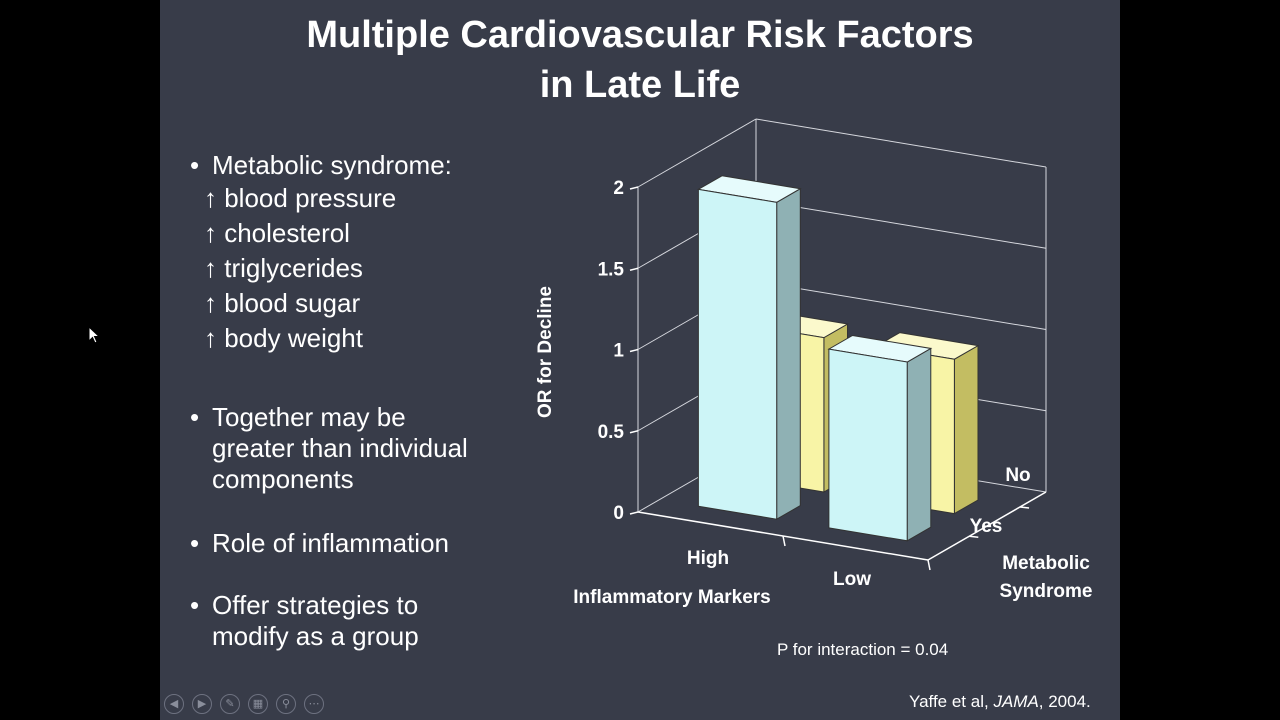 Image resolution: width=1280 pixels, height=720 pixels. What do you see at coordinates (282, 303) in the screenshot?
I see `sub-item: ↑ blood sugar` at bounding box center [282, 303].